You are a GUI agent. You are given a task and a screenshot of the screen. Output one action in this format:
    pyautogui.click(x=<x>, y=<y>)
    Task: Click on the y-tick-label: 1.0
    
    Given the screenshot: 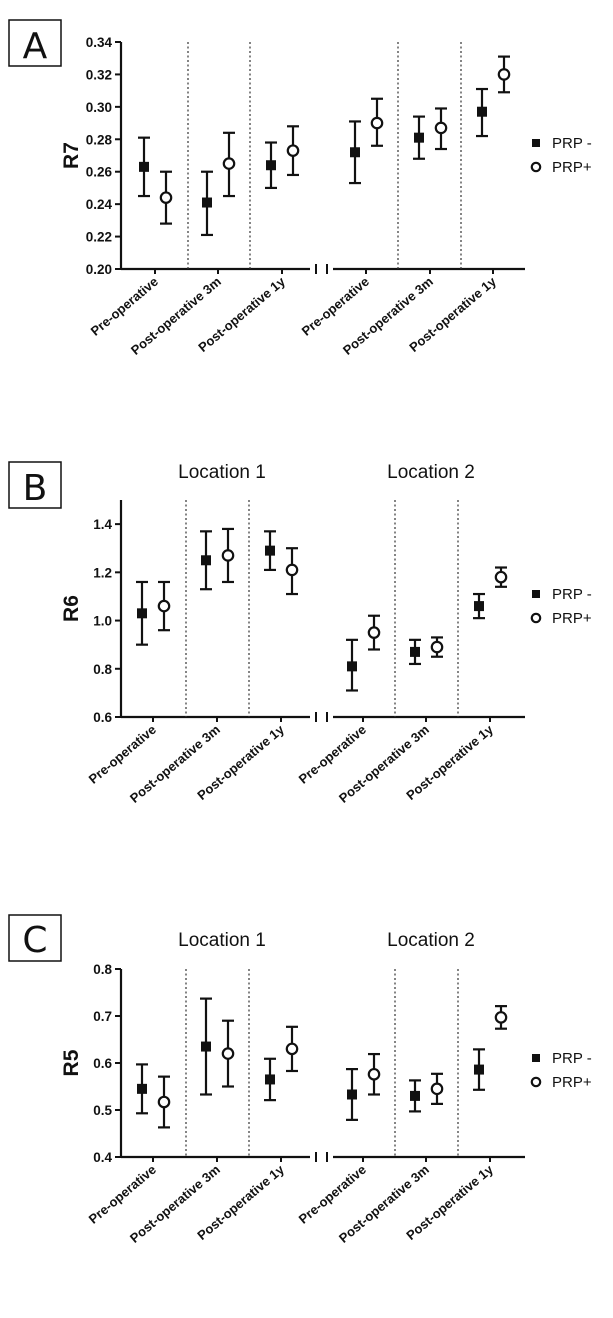 What is the action you would take?
    pyautogui.click(x=102, y=621)
    